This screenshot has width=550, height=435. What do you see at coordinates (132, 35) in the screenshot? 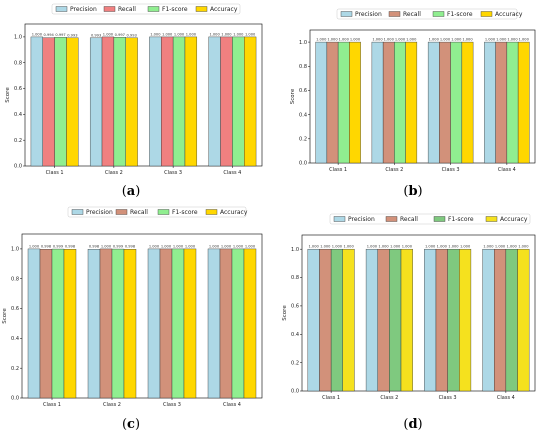
I see `data-label: 0.993` at bounding box center [132, 35].